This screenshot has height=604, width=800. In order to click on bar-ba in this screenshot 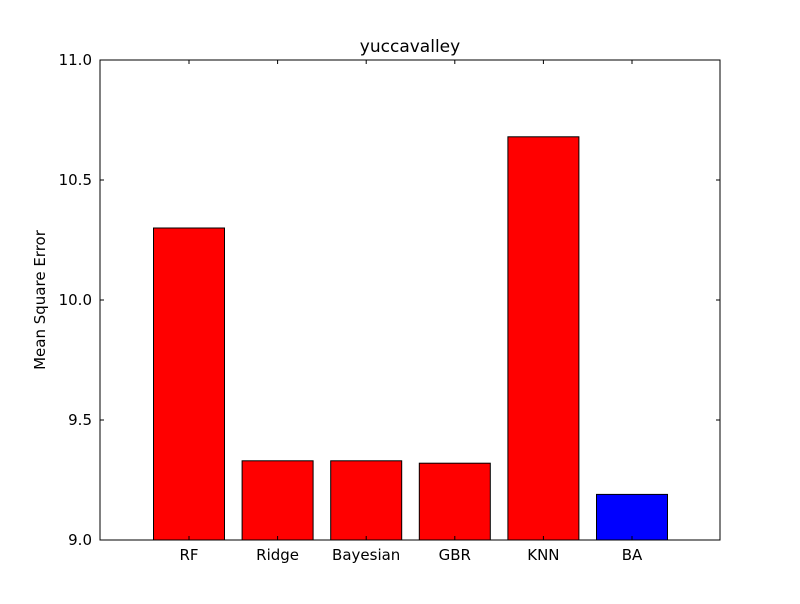, I will do `click(632, 517)`.